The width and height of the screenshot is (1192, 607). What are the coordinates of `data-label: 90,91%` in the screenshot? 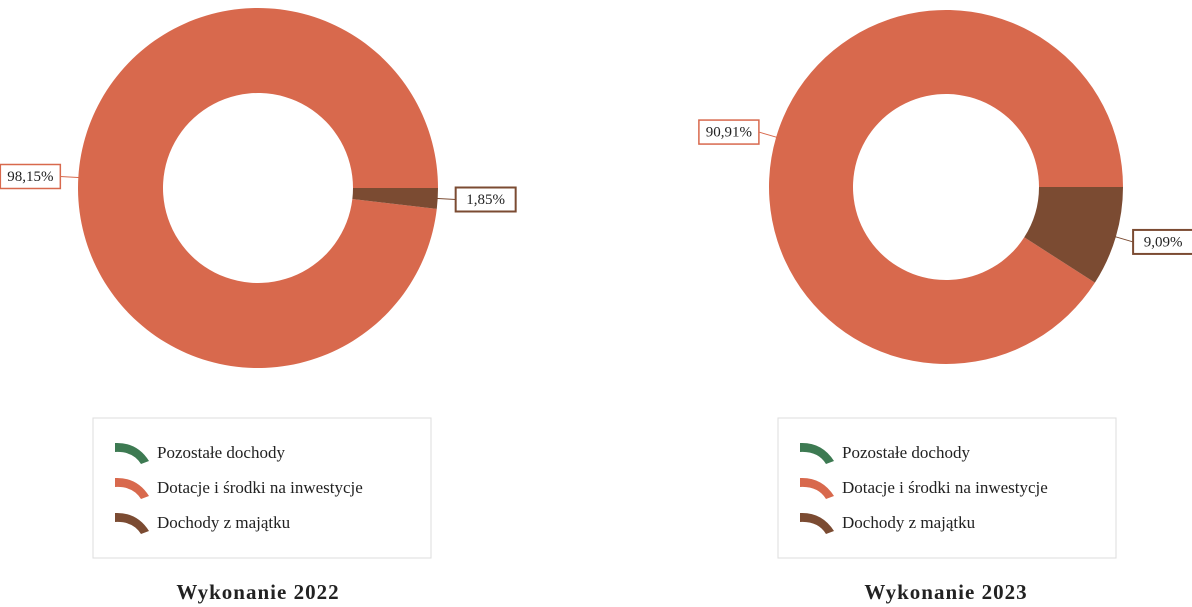 It's located at (729, 133).